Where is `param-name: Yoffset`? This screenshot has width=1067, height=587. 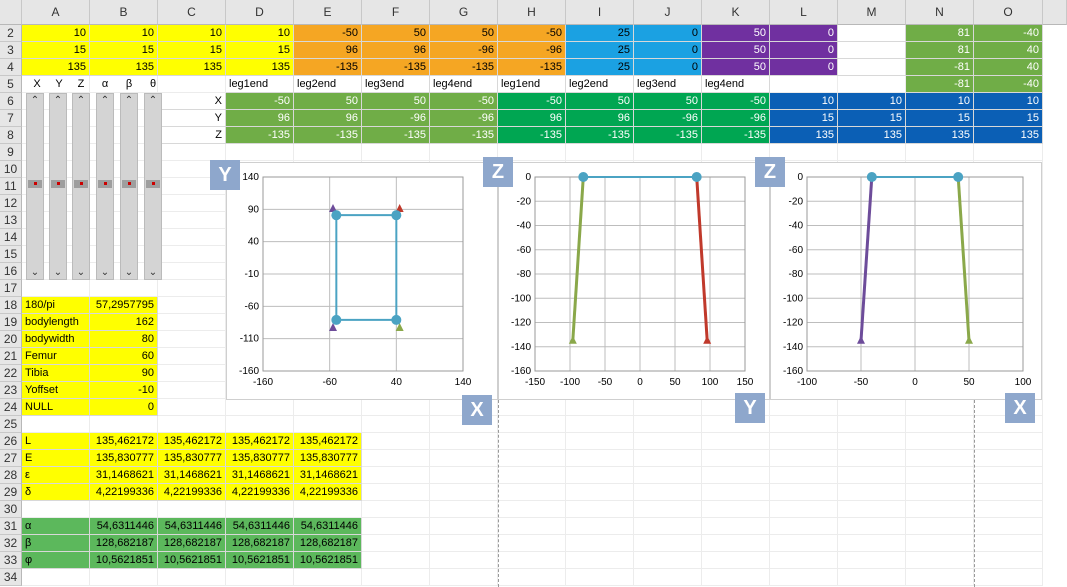
param-name: Yoffset is located at coordinates (56, 390).